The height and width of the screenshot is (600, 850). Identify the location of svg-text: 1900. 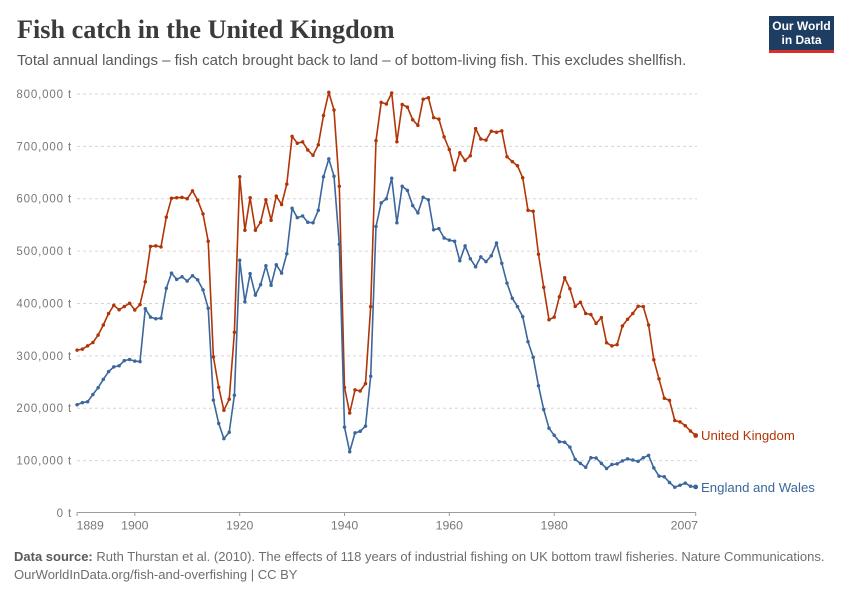
(135, 526).